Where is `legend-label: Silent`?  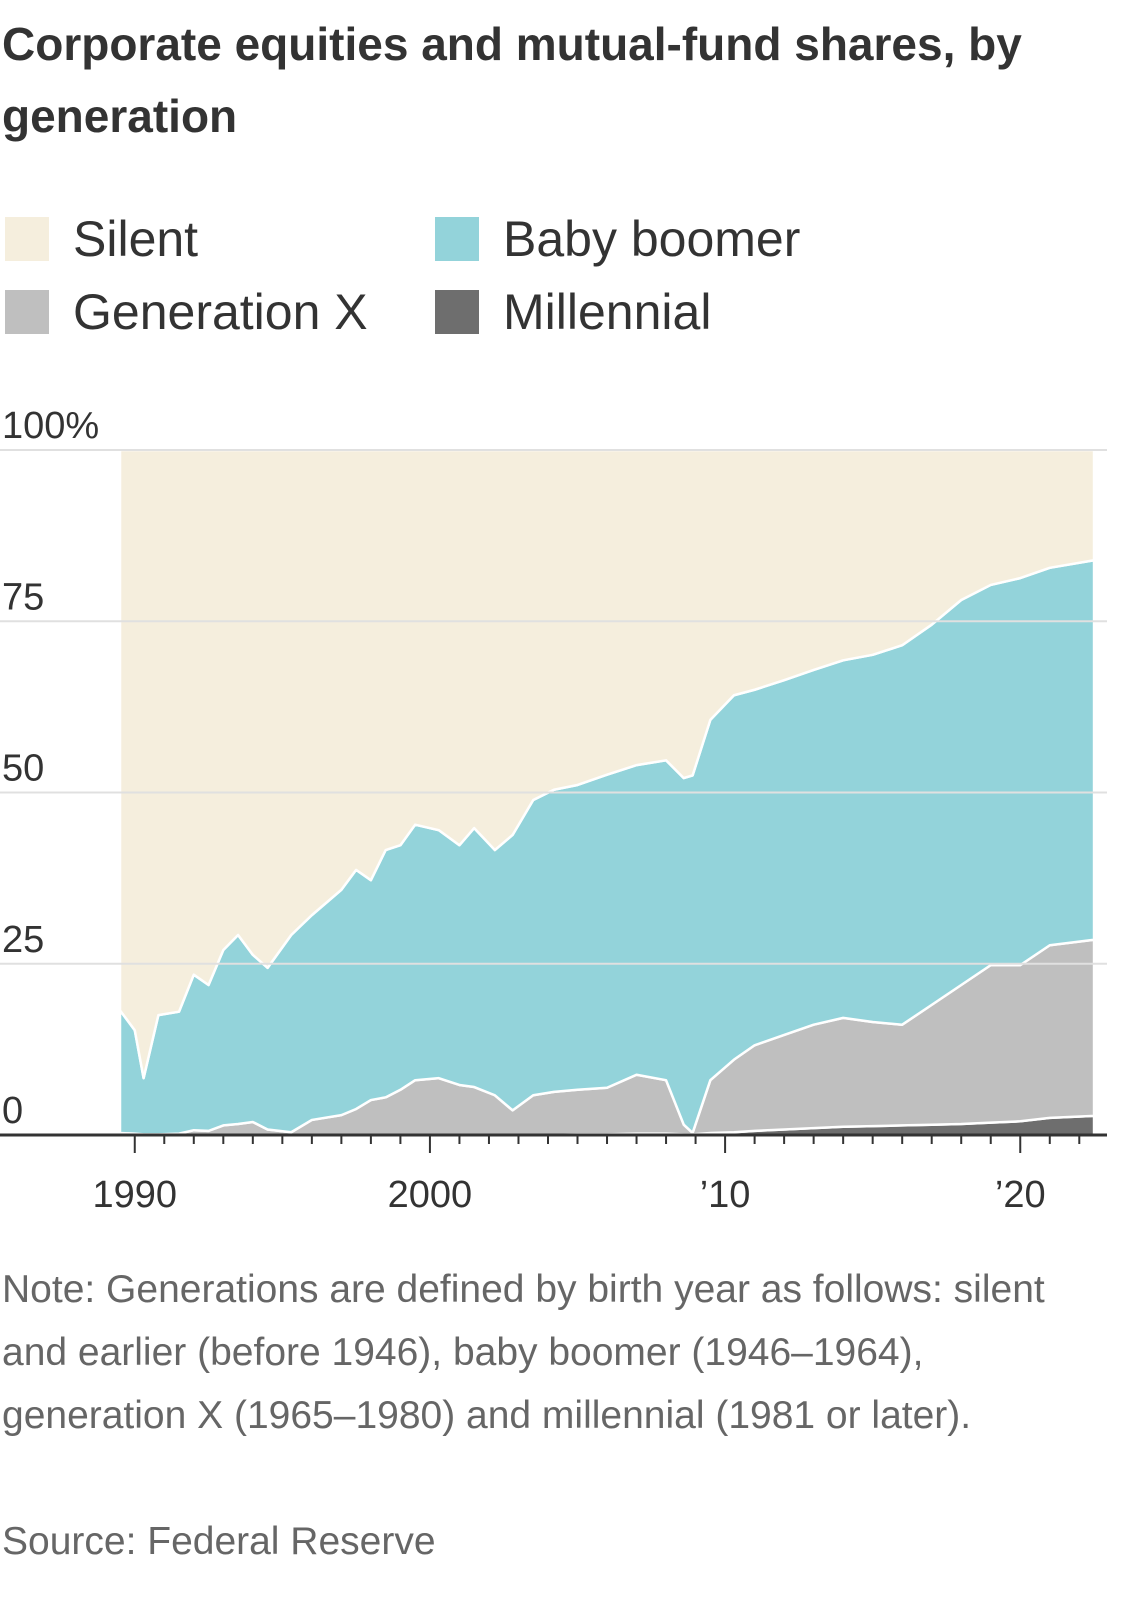 legend-label: Silent is located at coordinates (136, 239).